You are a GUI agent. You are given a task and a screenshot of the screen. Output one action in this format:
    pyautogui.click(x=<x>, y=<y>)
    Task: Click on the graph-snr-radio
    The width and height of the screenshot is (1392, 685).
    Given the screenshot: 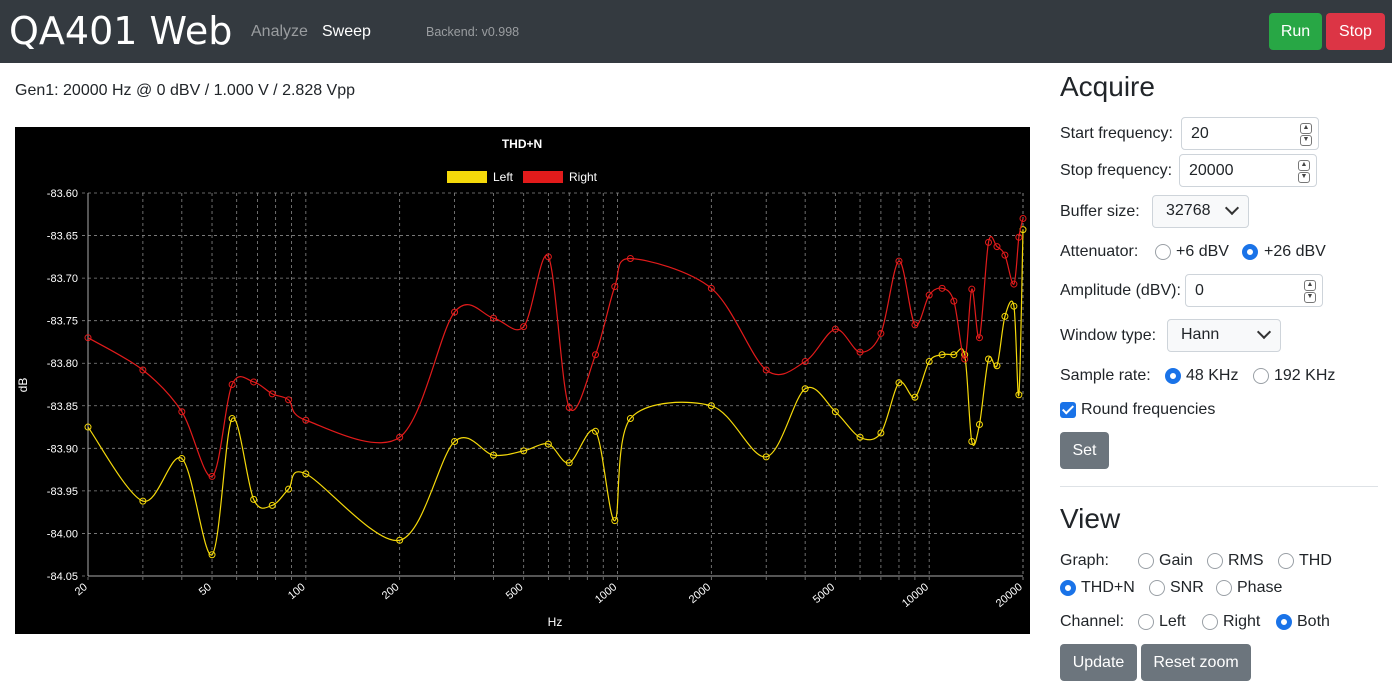 What is the action you would take?
    pyautogui.click(x=1157, y=588)
    